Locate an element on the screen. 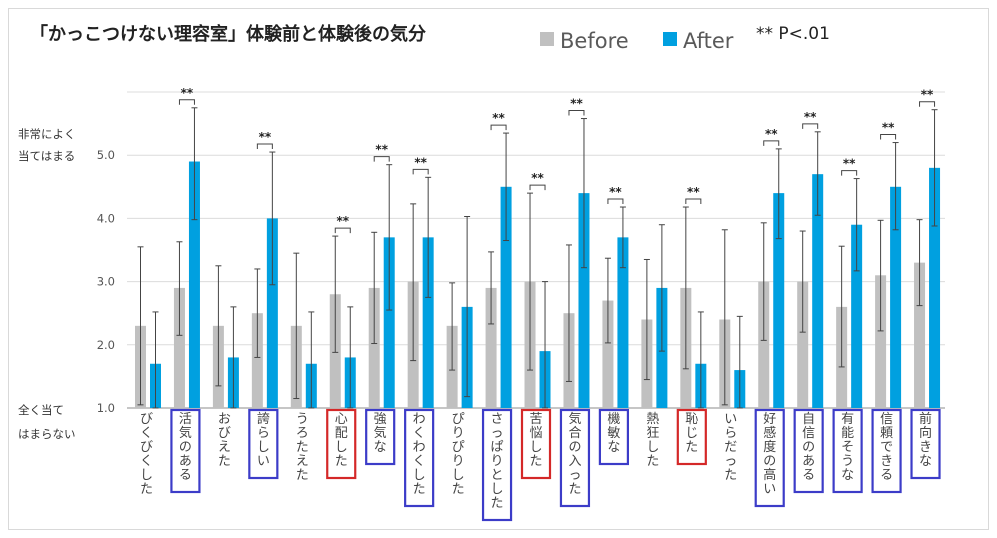  y-label-top: 当てはまる is located at coordinates (46, 156).